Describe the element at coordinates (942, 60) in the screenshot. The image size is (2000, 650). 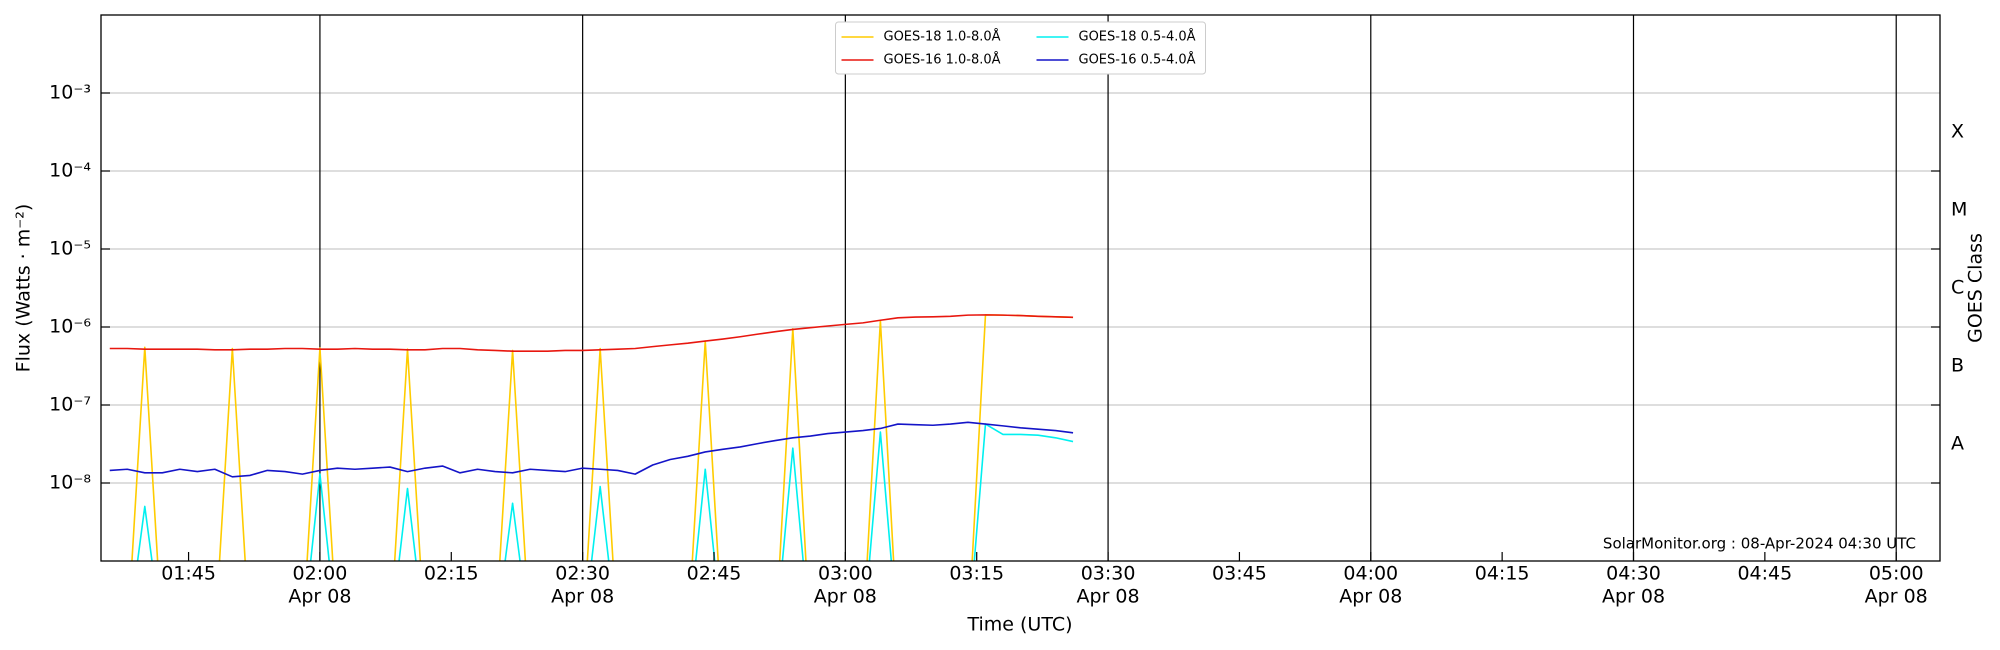
I see `legend-label: GOES-16 1.0-8.0Å` at that location.